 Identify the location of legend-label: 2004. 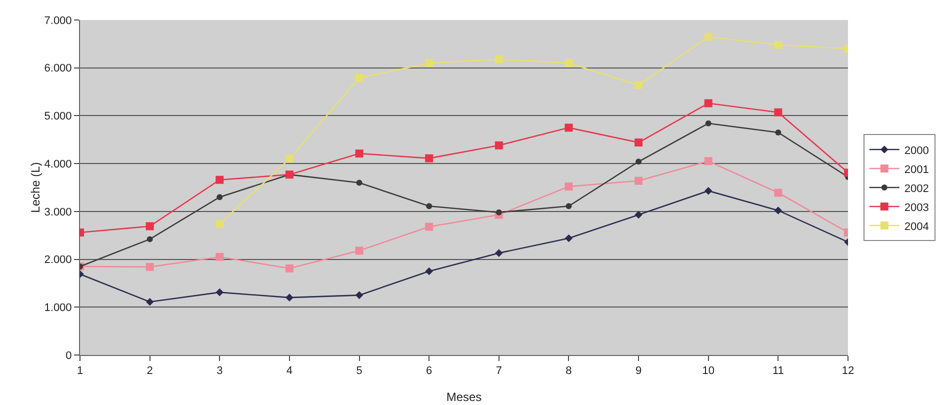
(916, 226).